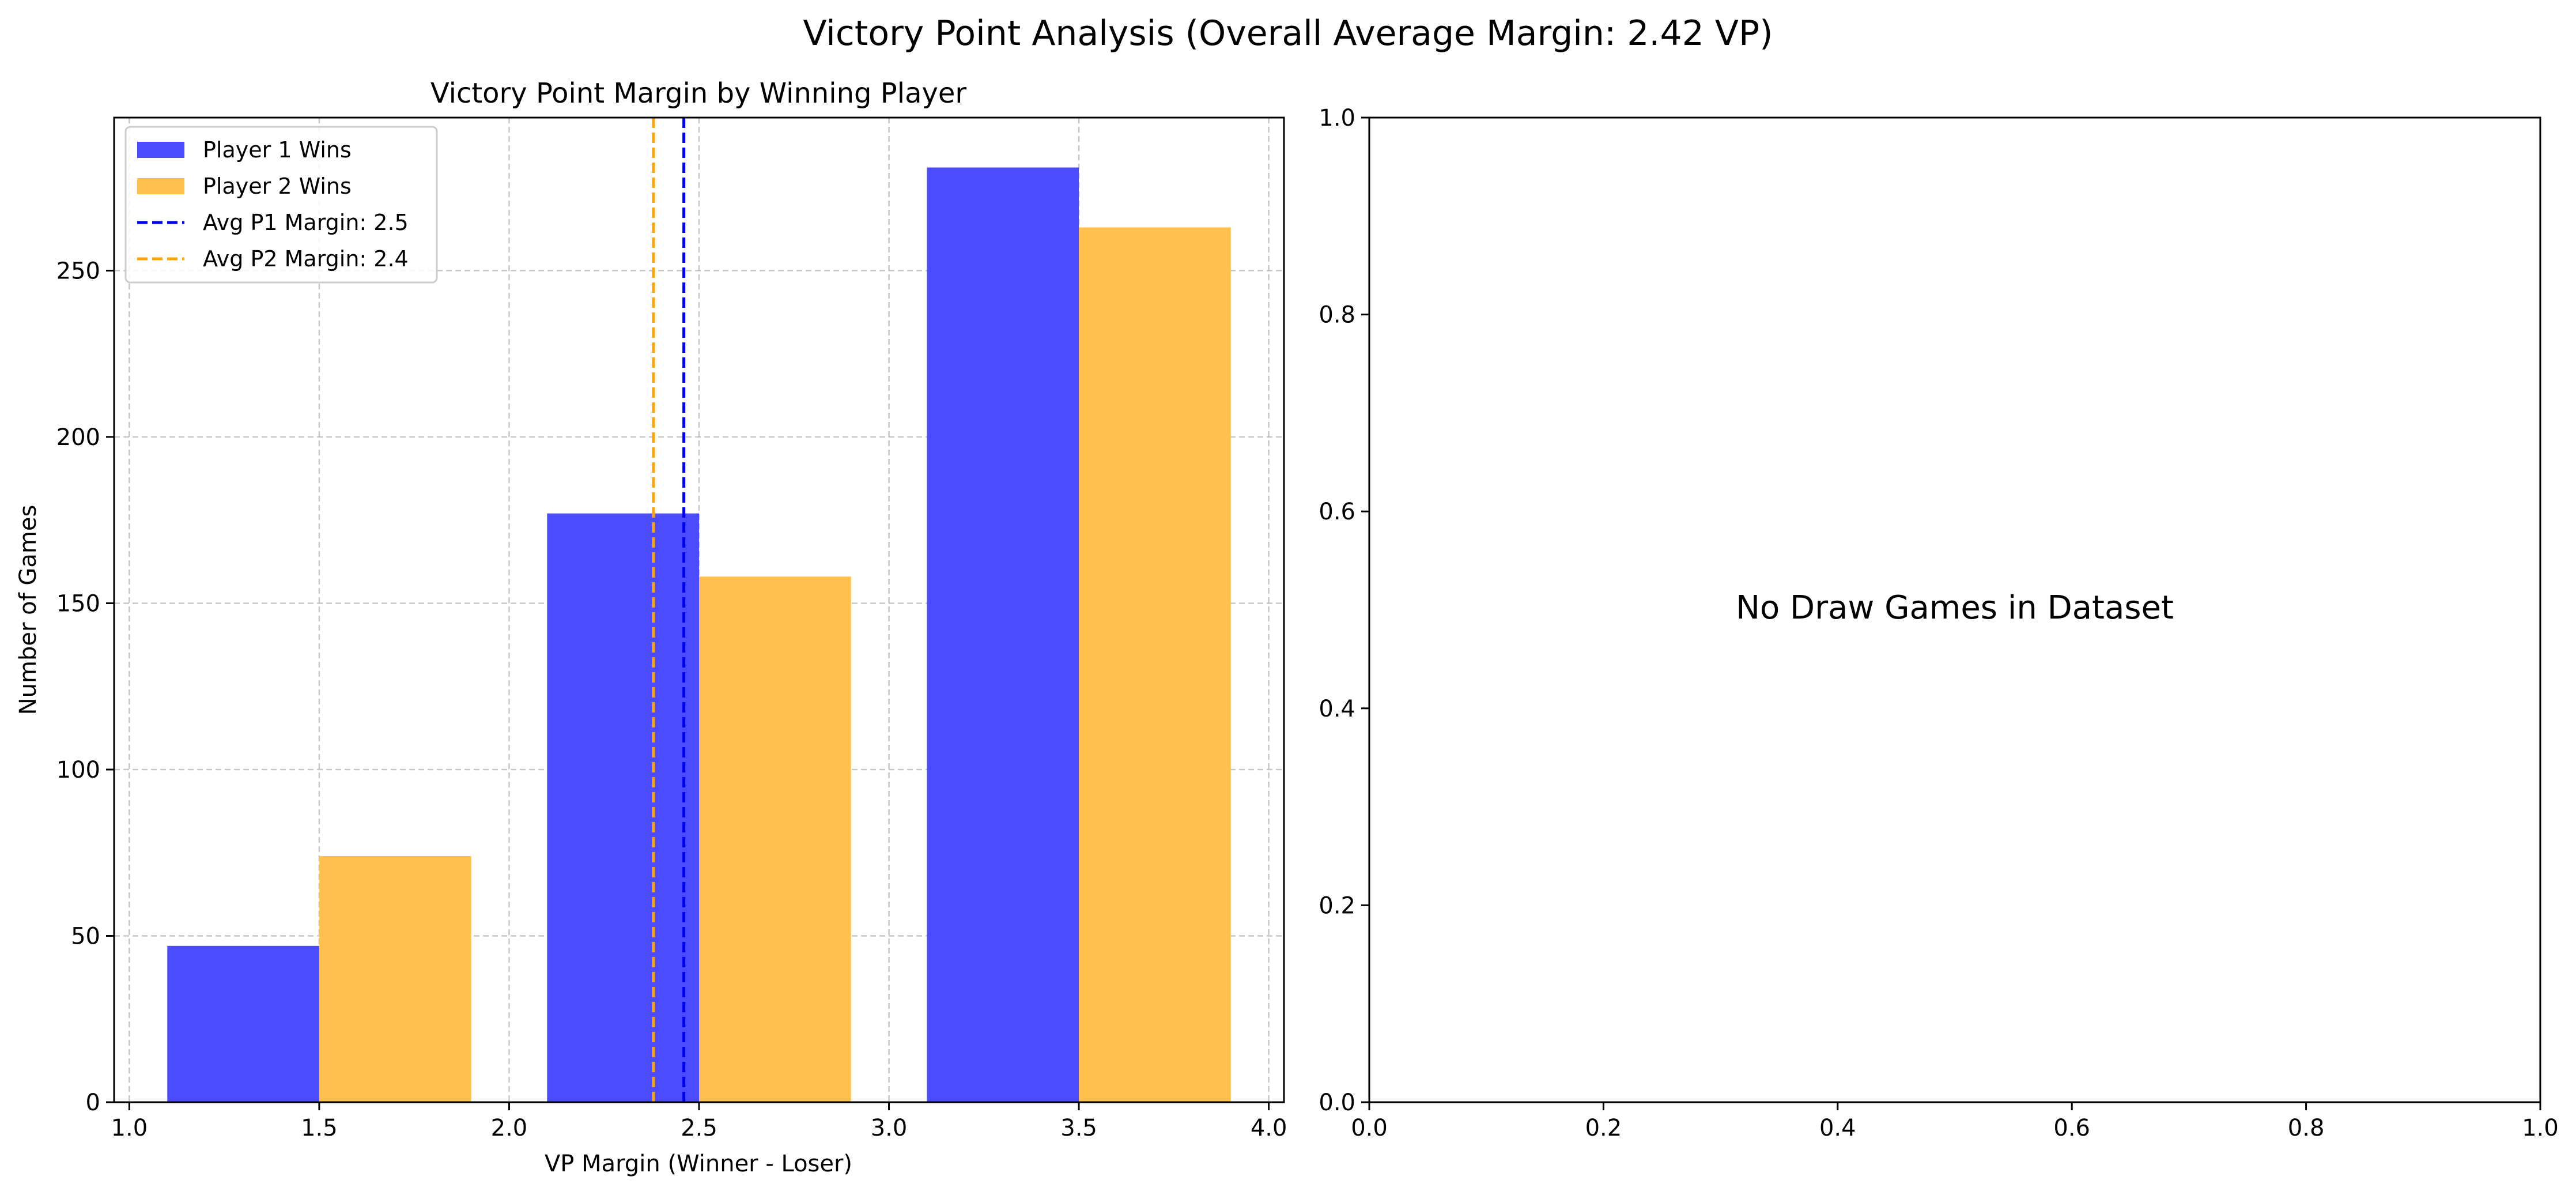  I want to click on left-chart-x-ticks: 1.0 1.5 2.0 2.5 3.0 3.5 4.0, so click(699, 1121).